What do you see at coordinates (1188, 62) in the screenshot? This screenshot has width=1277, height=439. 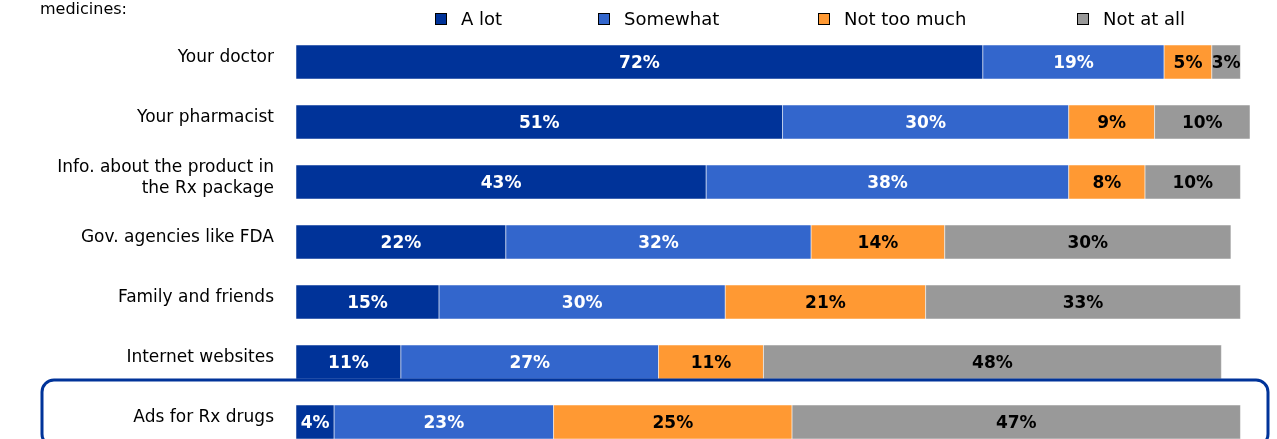 I see `data-label: 5%` at bounding box center [1188, 62].